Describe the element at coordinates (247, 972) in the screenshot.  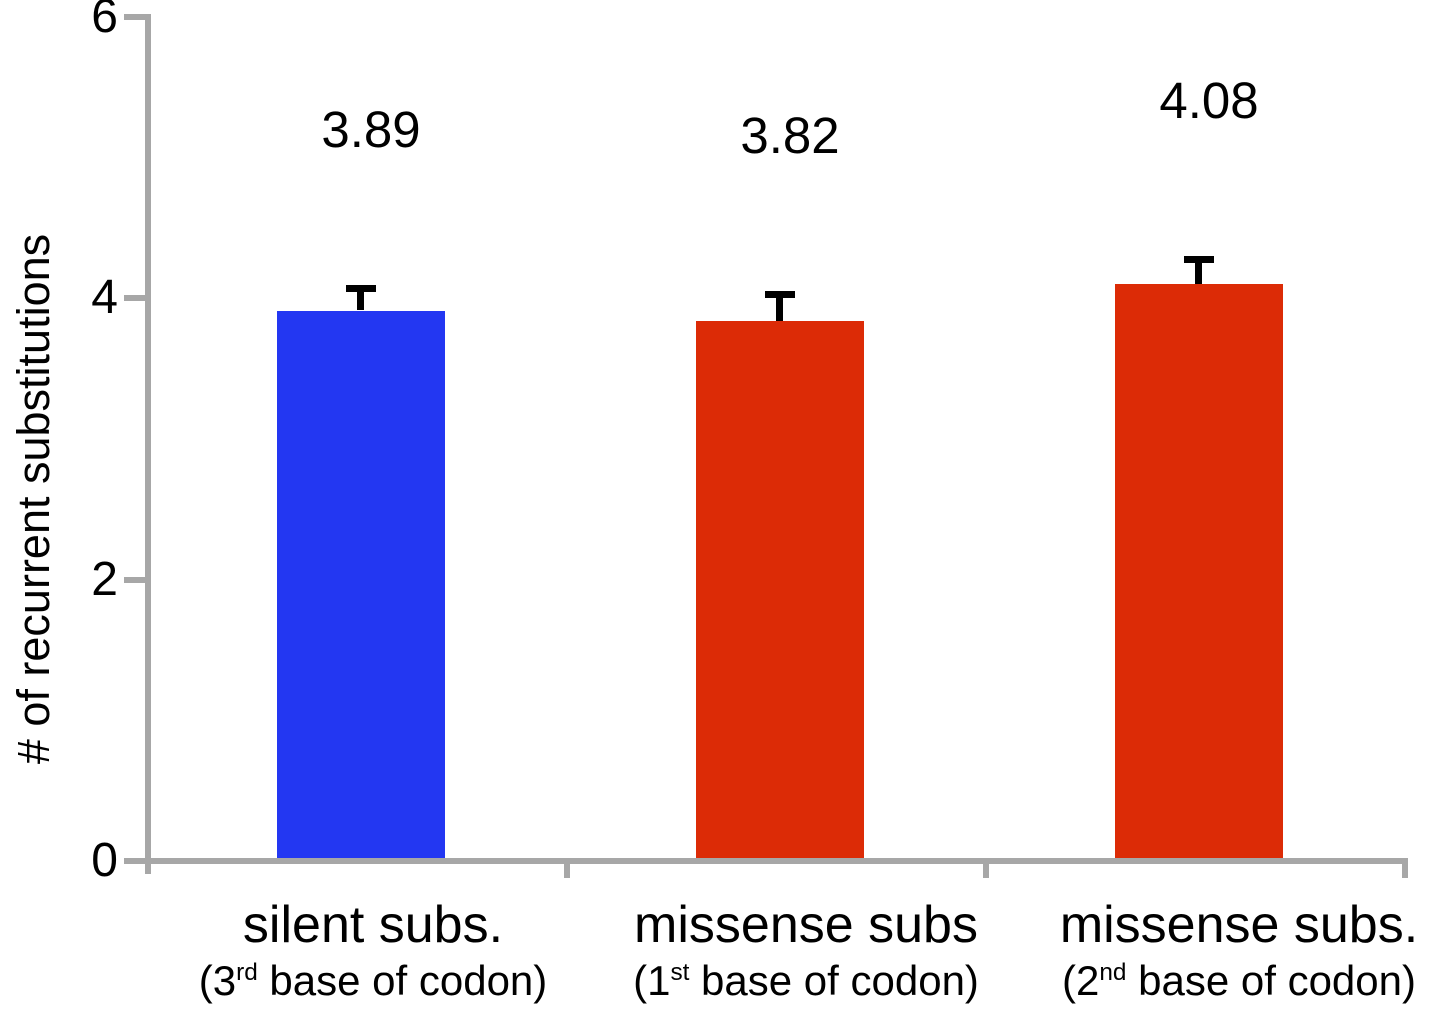
I see `category-sublabel-ordinal: rd` at that location.